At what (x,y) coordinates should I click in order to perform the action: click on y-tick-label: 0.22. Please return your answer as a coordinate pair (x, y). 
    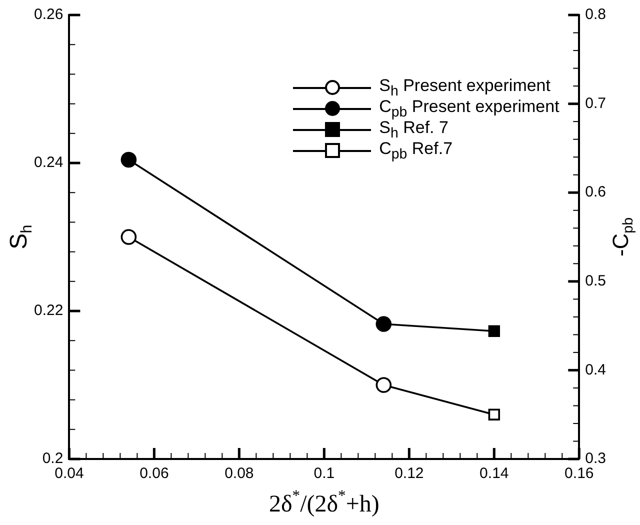
    Looking at the image, I should click on (49, 311).